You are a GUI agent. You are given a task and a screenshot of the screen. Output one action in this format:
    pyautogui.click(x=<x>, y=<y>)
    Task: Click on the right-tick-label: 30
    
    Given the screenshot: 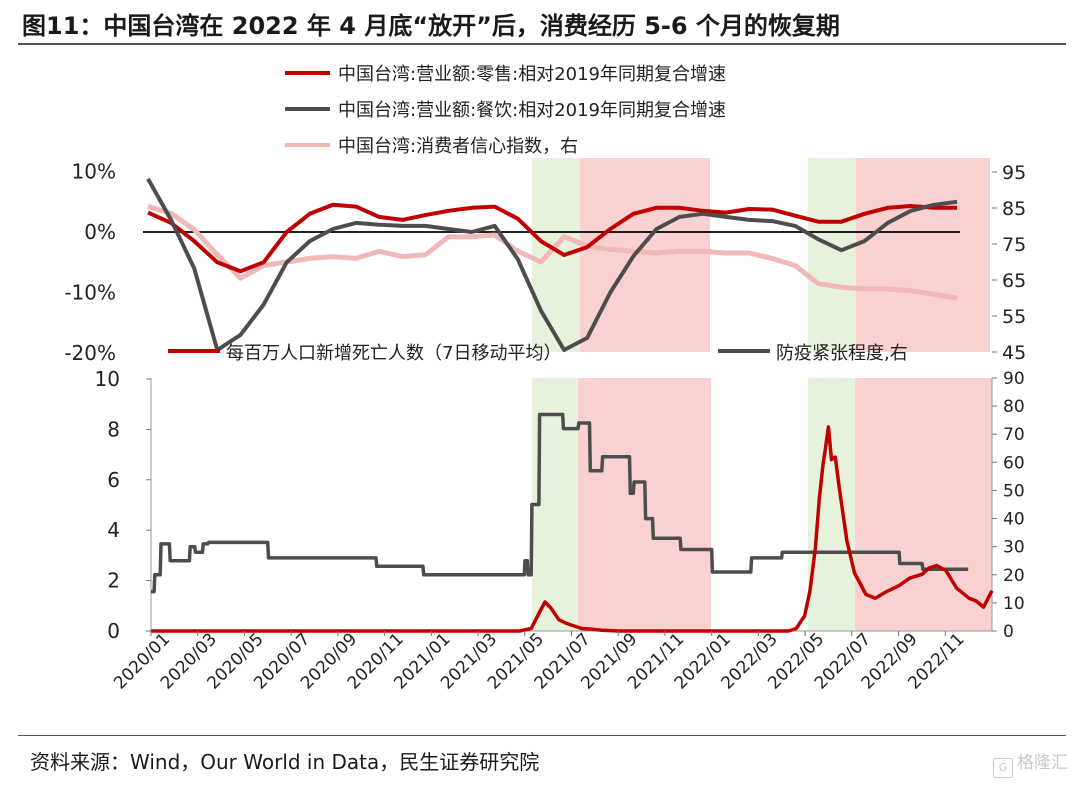 What is the action you would take?
    pyautogui.click(x=1014, y=548)
    